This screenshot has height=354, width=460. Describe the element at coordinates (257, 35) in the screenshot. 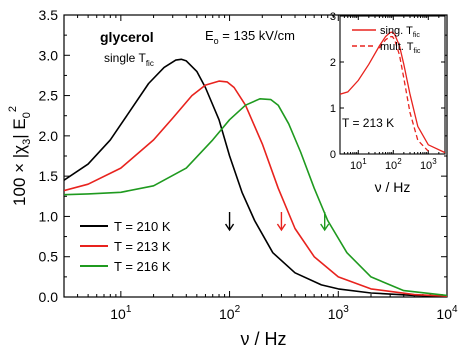

I see `field-text: = 135 kV/cm` at that location.